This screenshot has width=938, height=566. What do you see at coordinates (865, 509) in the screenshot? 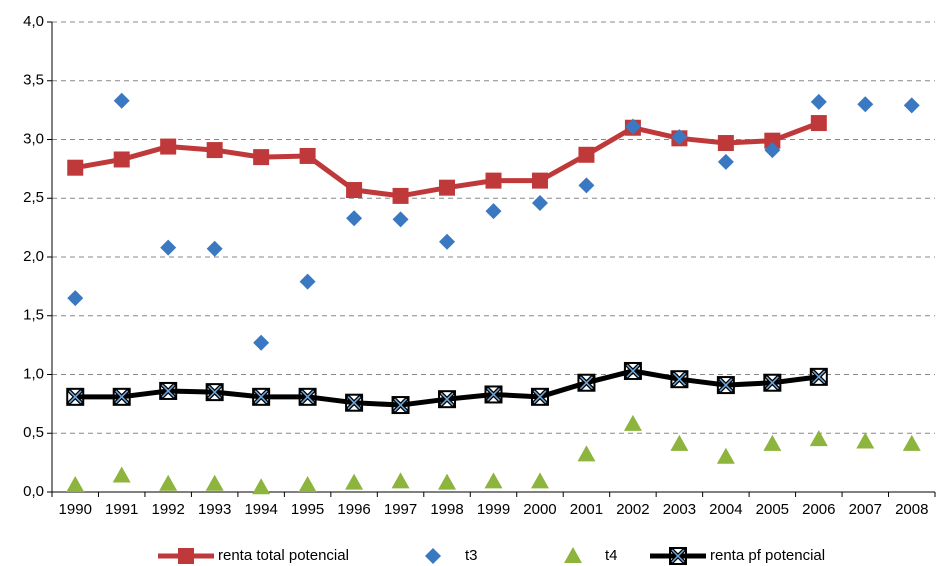
I see `x-tick-label: 2007` at bounding box center [865, 509].